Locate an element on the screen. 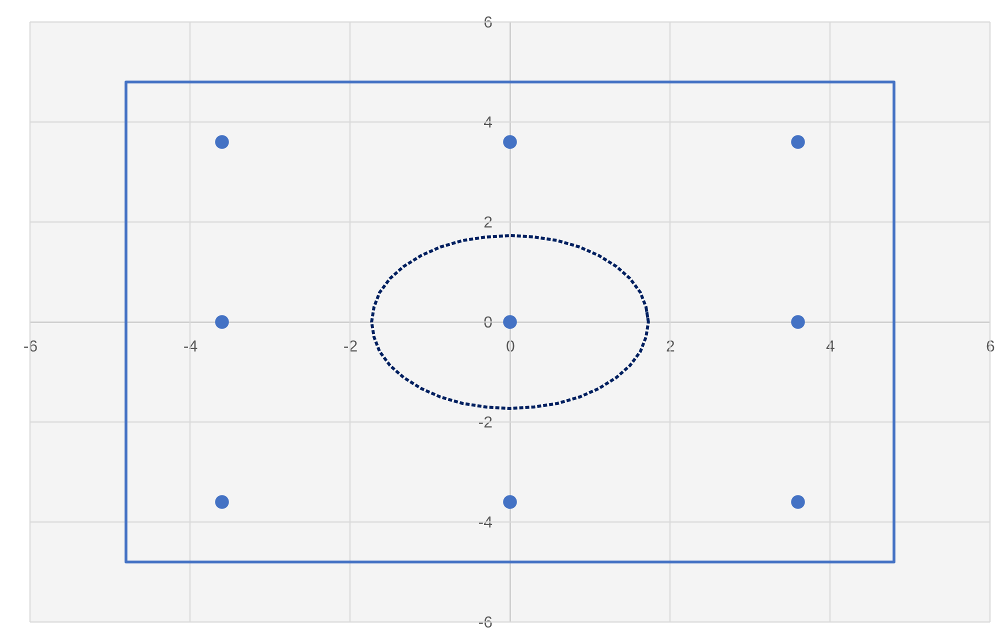 This screenshot has width=998, height=632. line-series is located at coordinates (510, 322).